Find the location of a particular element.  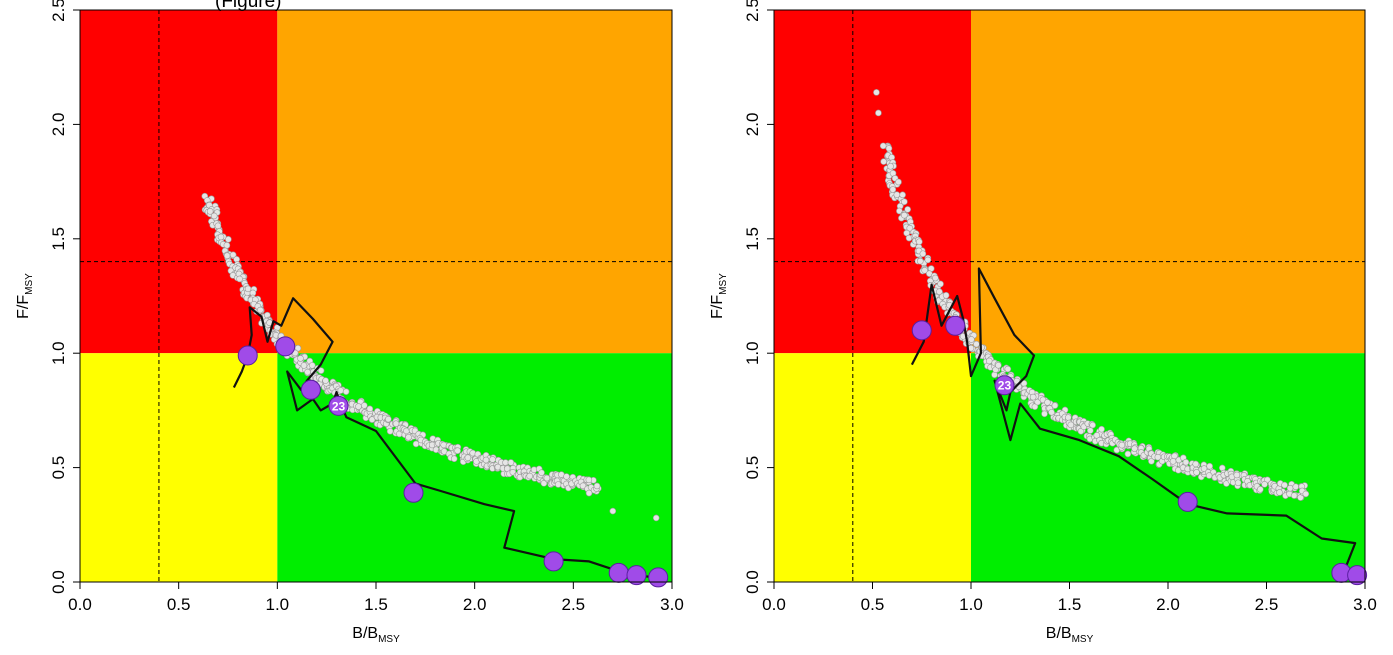

yellow-zone is located at coordinates (179, 467).